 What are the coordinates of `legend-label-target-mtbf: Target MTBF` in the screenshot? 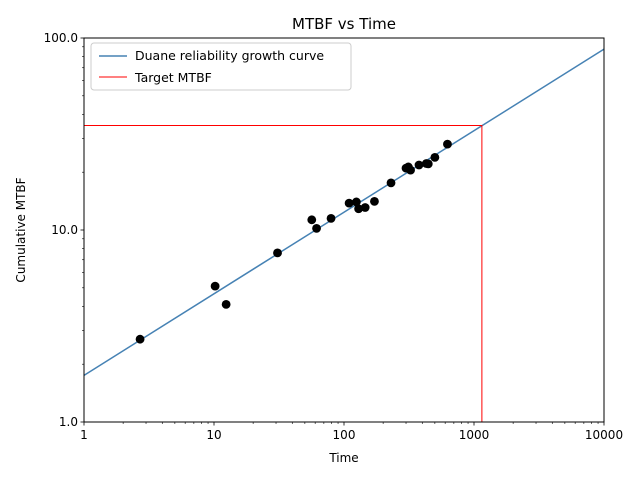 It's located at (173, 77).